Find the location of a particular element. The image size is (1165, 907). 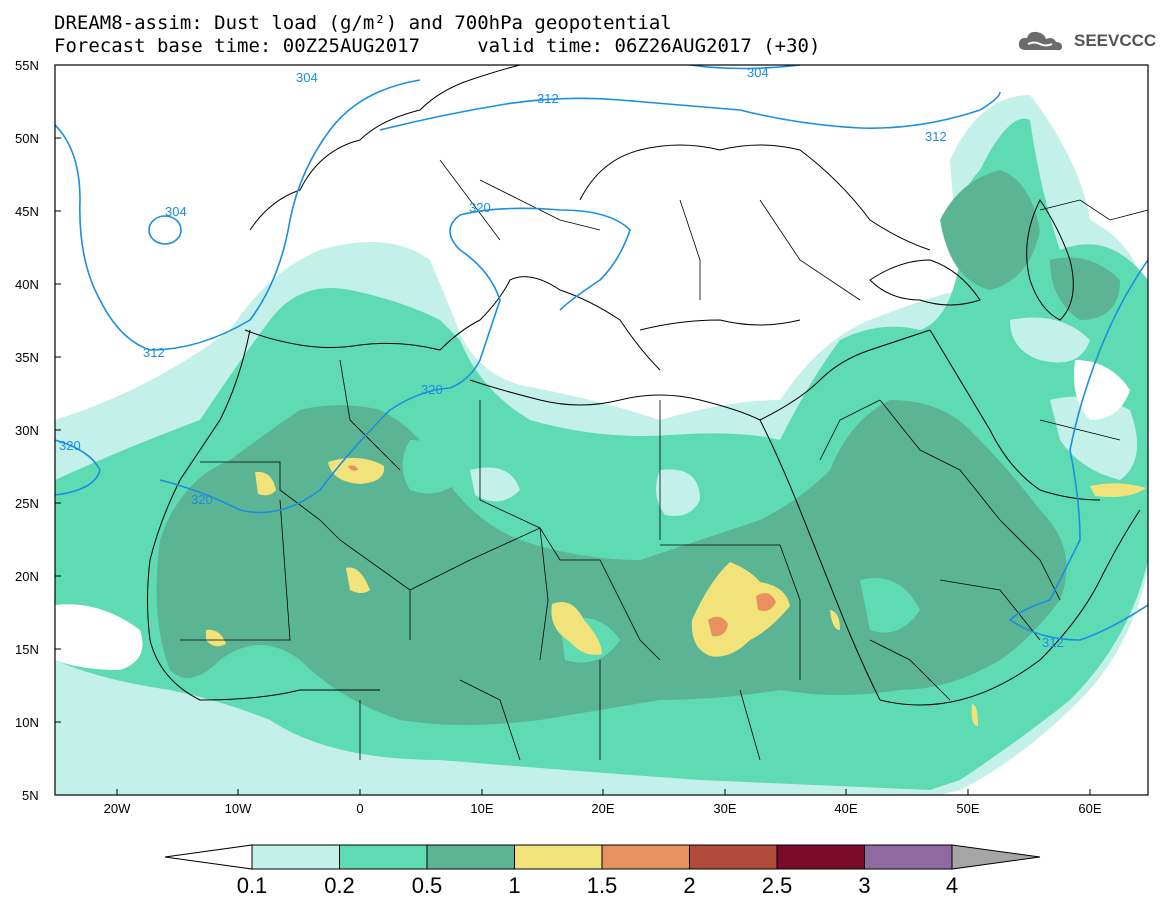

lon-label-20w: 20W is located at coordinates (117, 808).